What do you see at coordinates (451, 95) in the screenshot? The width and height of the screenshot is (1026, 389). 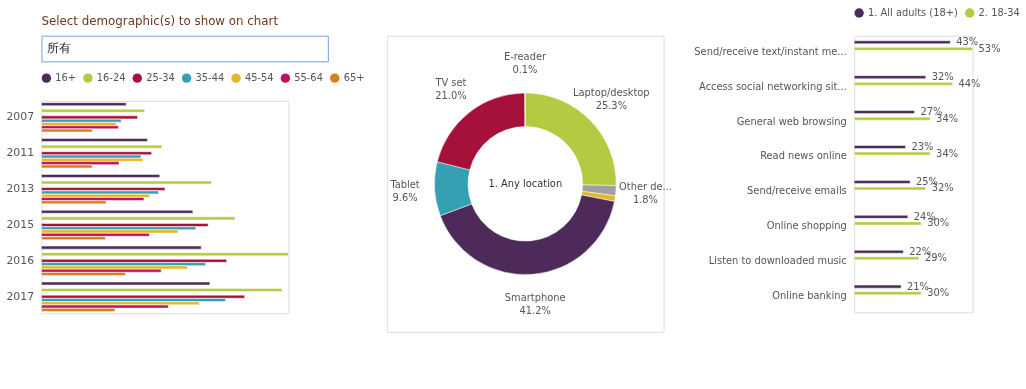 I see `data-label: 21.0%` at bounding box center [451, 95].